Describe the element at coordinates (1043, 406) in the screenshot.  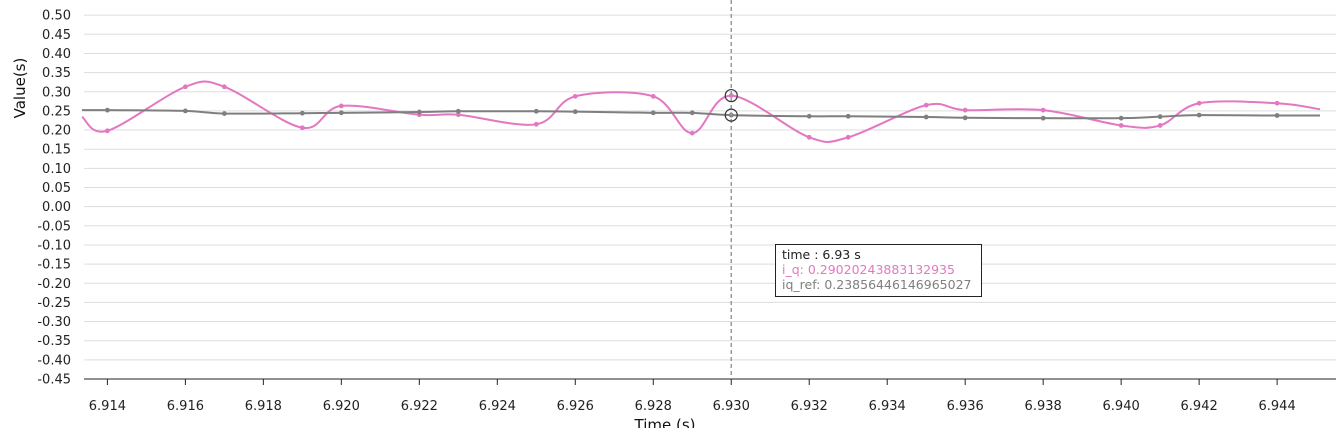
I see `x-tick-label: 6.938` at that location.